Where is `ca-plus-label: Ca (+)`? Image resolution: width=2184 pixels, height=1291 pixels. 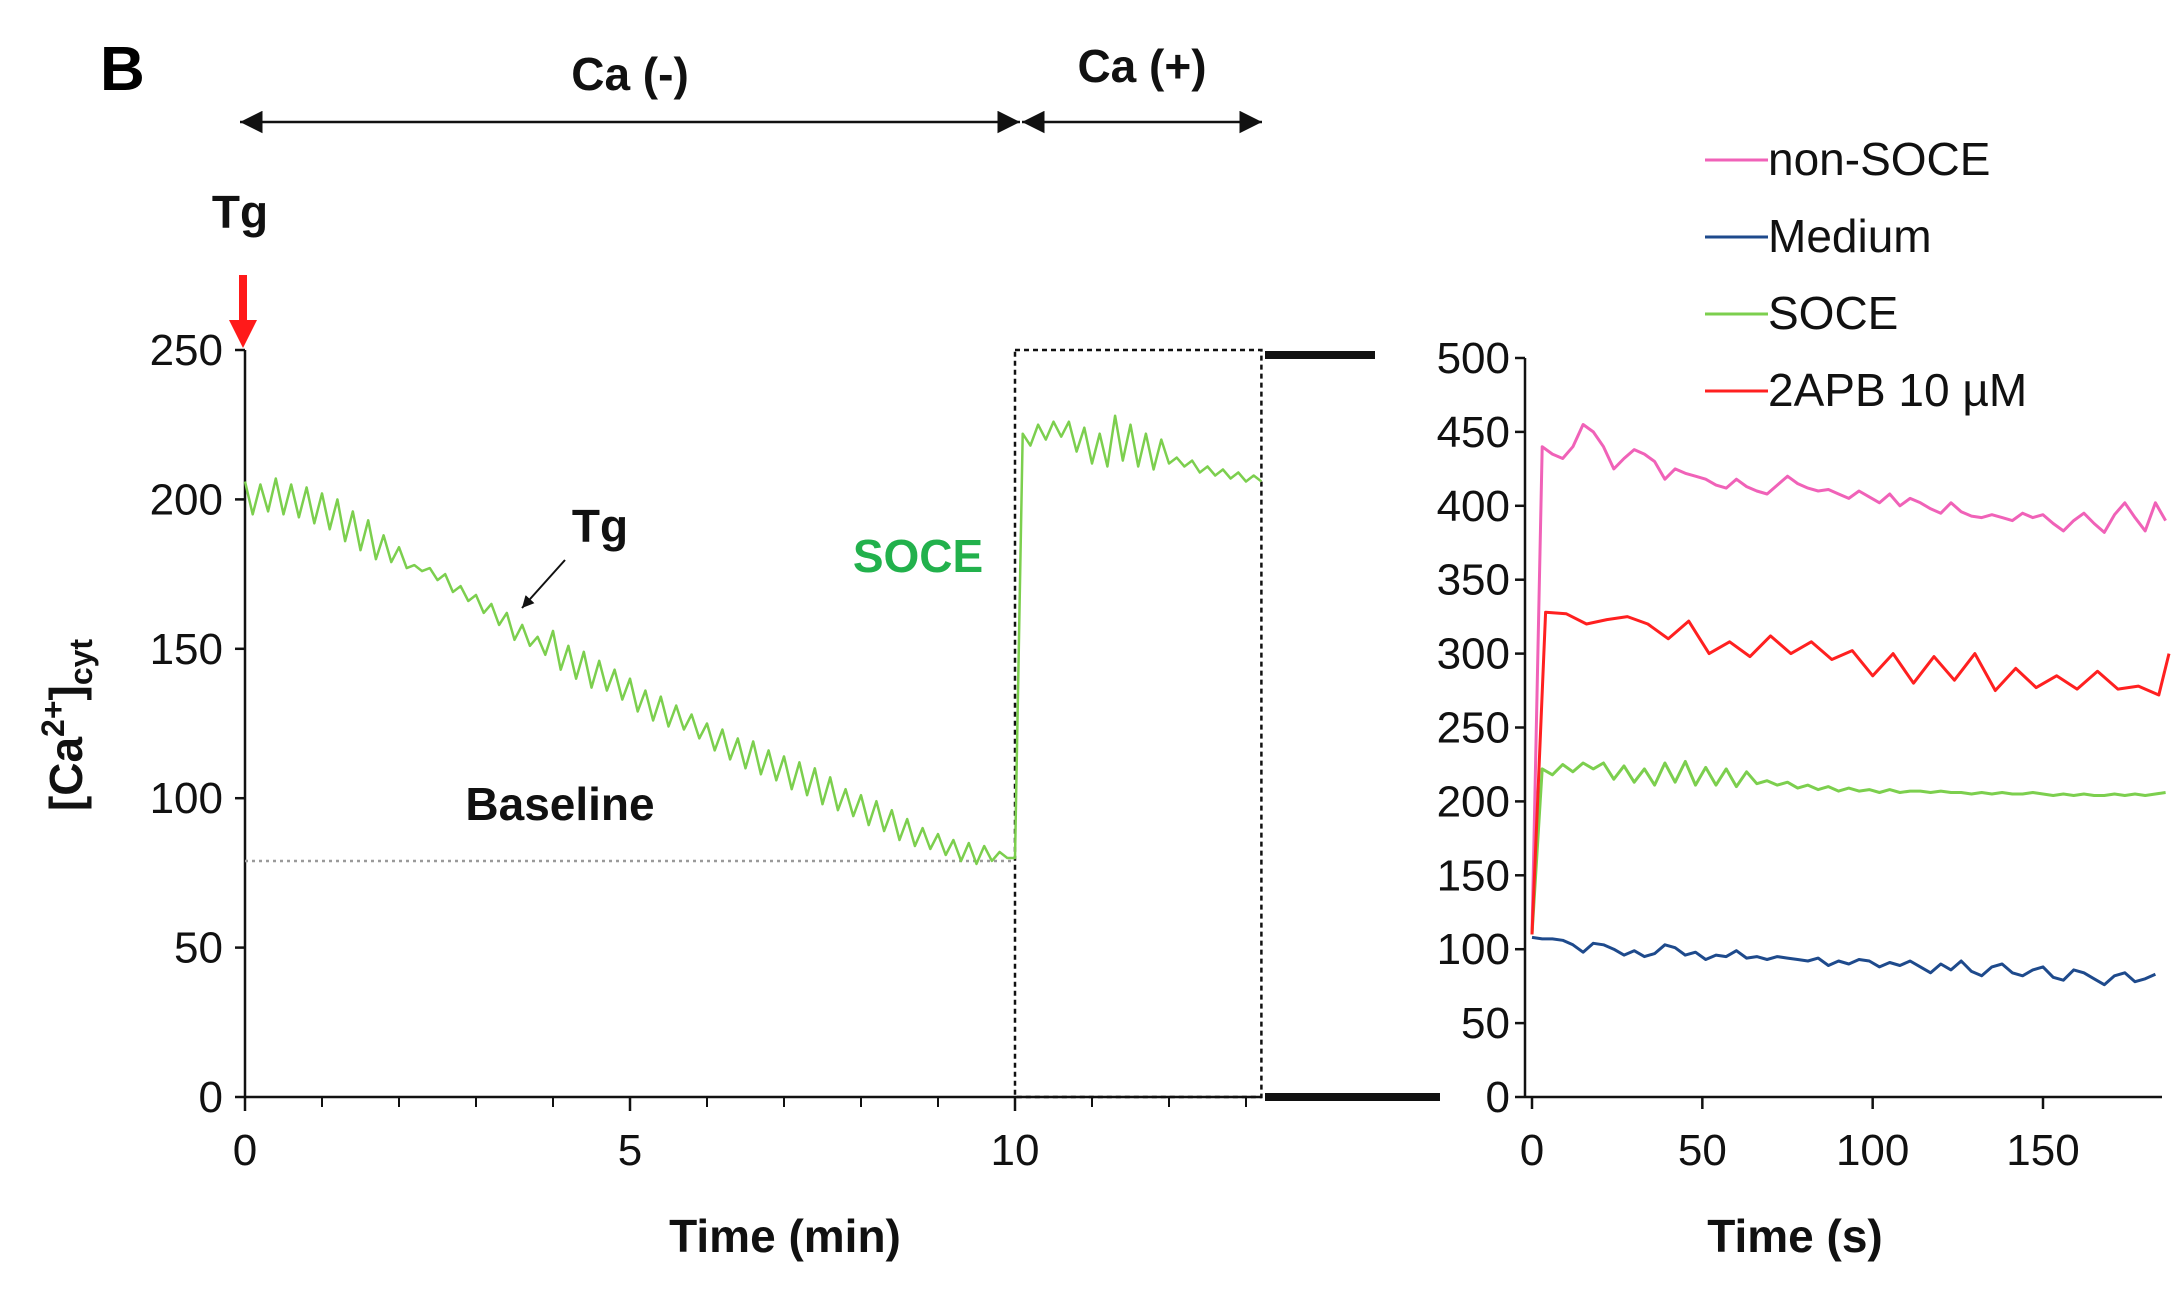
ca-plus-label: Ca (+) is located at coordinates (1141, 66).